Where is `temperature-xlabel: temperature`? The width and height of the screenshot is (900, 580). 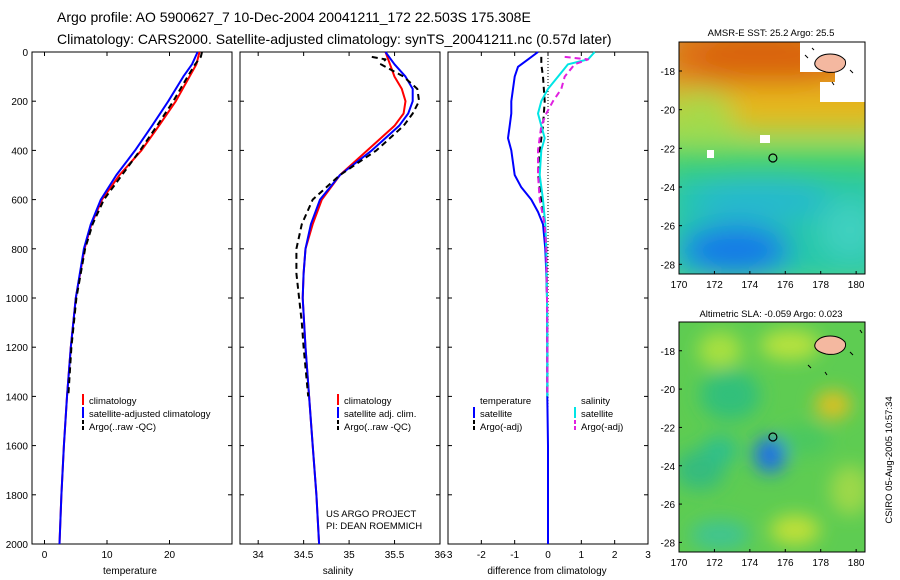
temperature-xlabel: temperature is located at coordinates (130, 571).